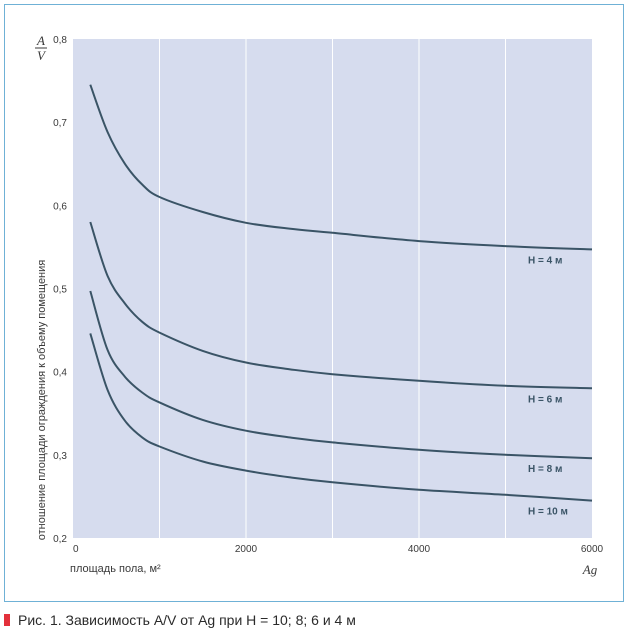  Describe the element at coordinates (60, 206) in the screenshot. I see `y-tick-label: 0,6` at that location.